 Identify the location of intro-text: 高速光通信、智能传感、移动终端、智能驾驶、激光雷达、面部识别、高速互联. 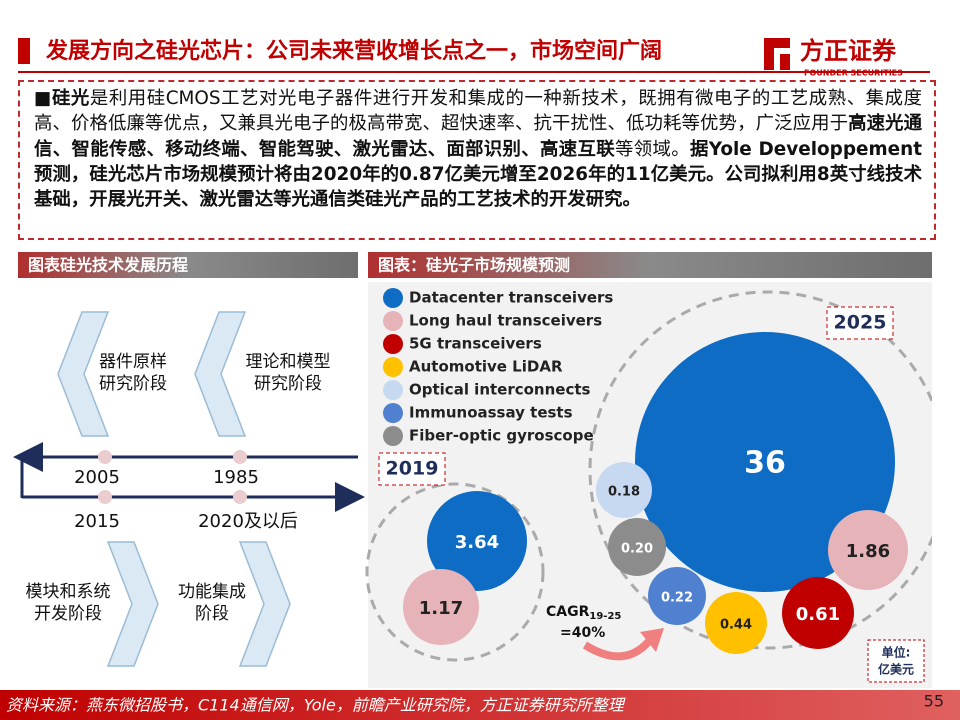
(478, 136).